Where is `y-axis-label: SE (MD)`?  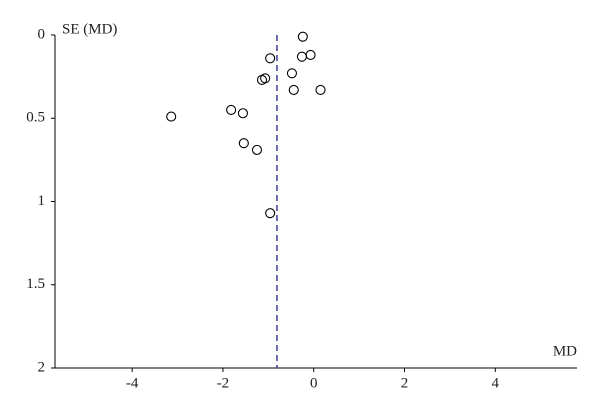
y-axis-label: SE (MD) is located at coordinates (89, 29).